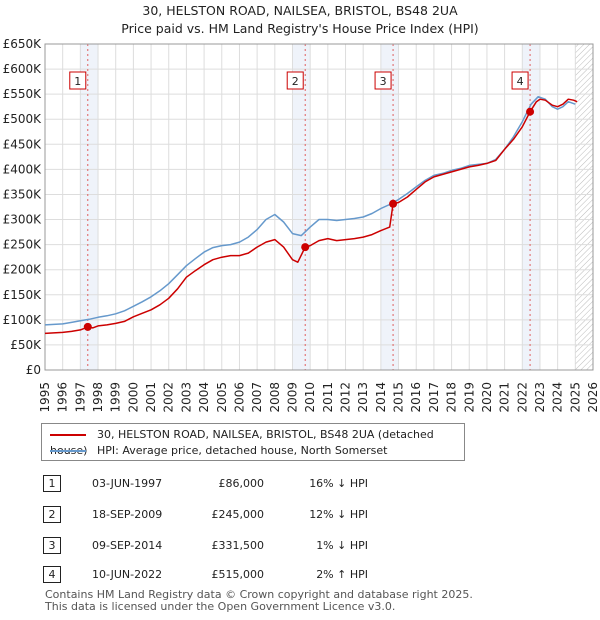 The width and height of the screenshot is (600, 620). What do you see at coordinates (346, 397) in the screenshot?
I see `x-tick-label: 2012` at bounding box center [346, 397].